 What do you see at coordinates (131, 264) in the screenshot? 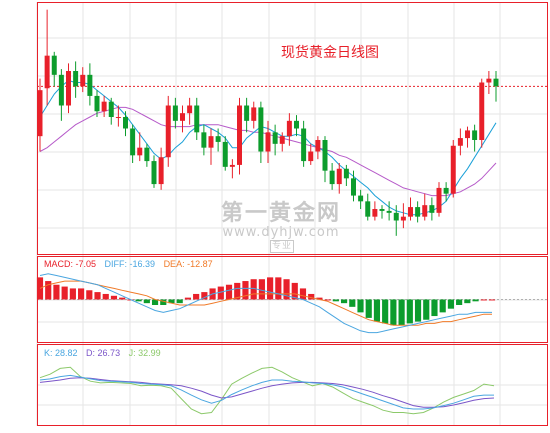
I see `macd-legend: MACD: -7.05 DIFF: -16.39 DEA: -12.87` at bounding box center [131, 264].